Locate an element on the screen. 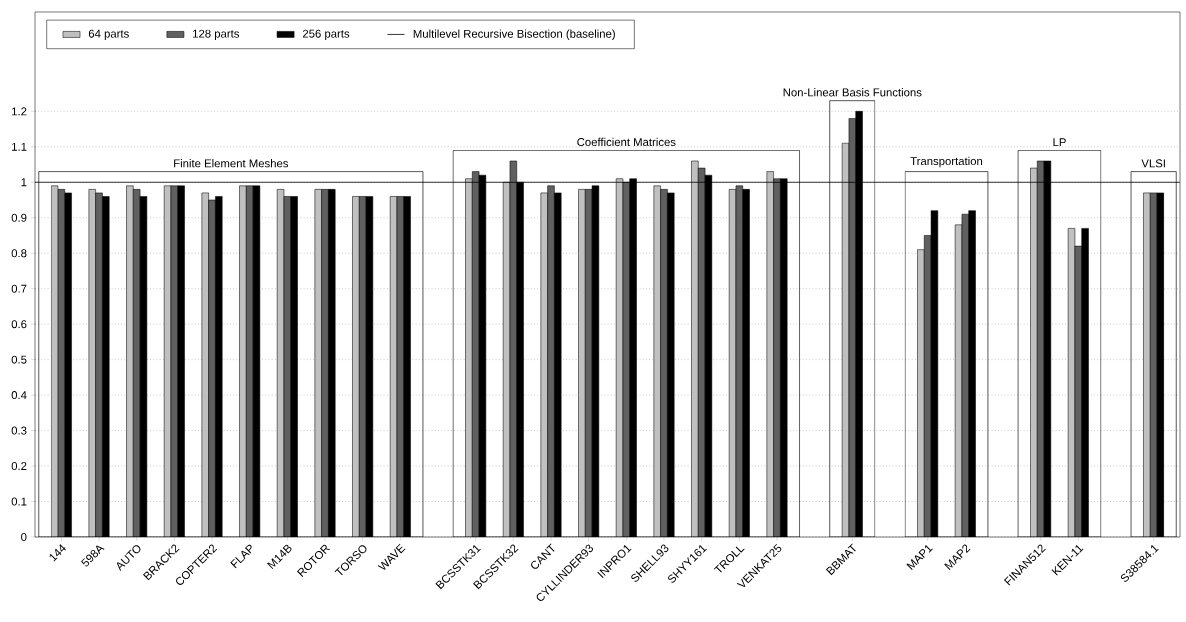  annotation: LP is located at coordinates (1059, 142).